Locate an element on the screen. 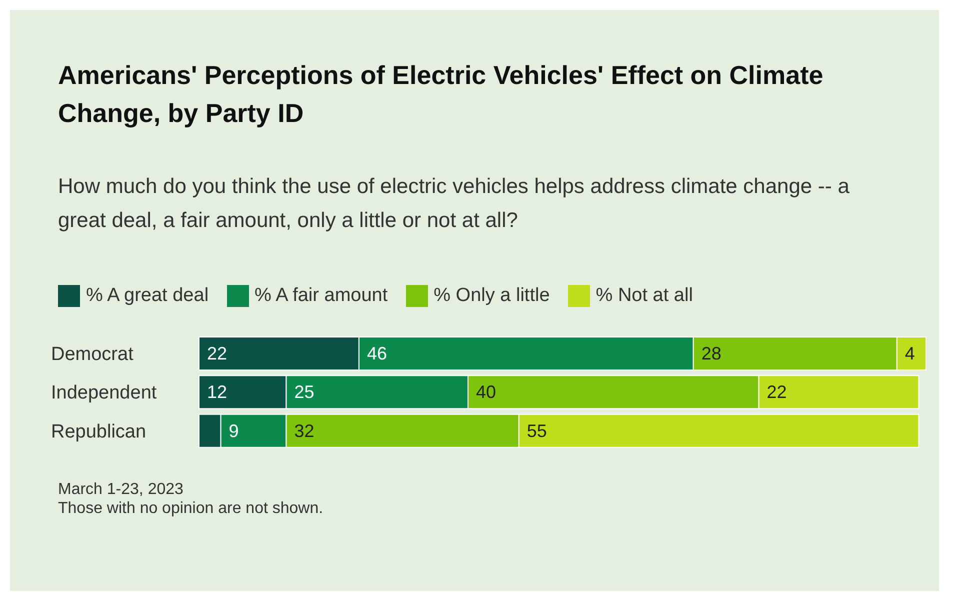 The width and height of the screenshot is (953, 605). data-label: 9 is located at coordinates (233, 430).